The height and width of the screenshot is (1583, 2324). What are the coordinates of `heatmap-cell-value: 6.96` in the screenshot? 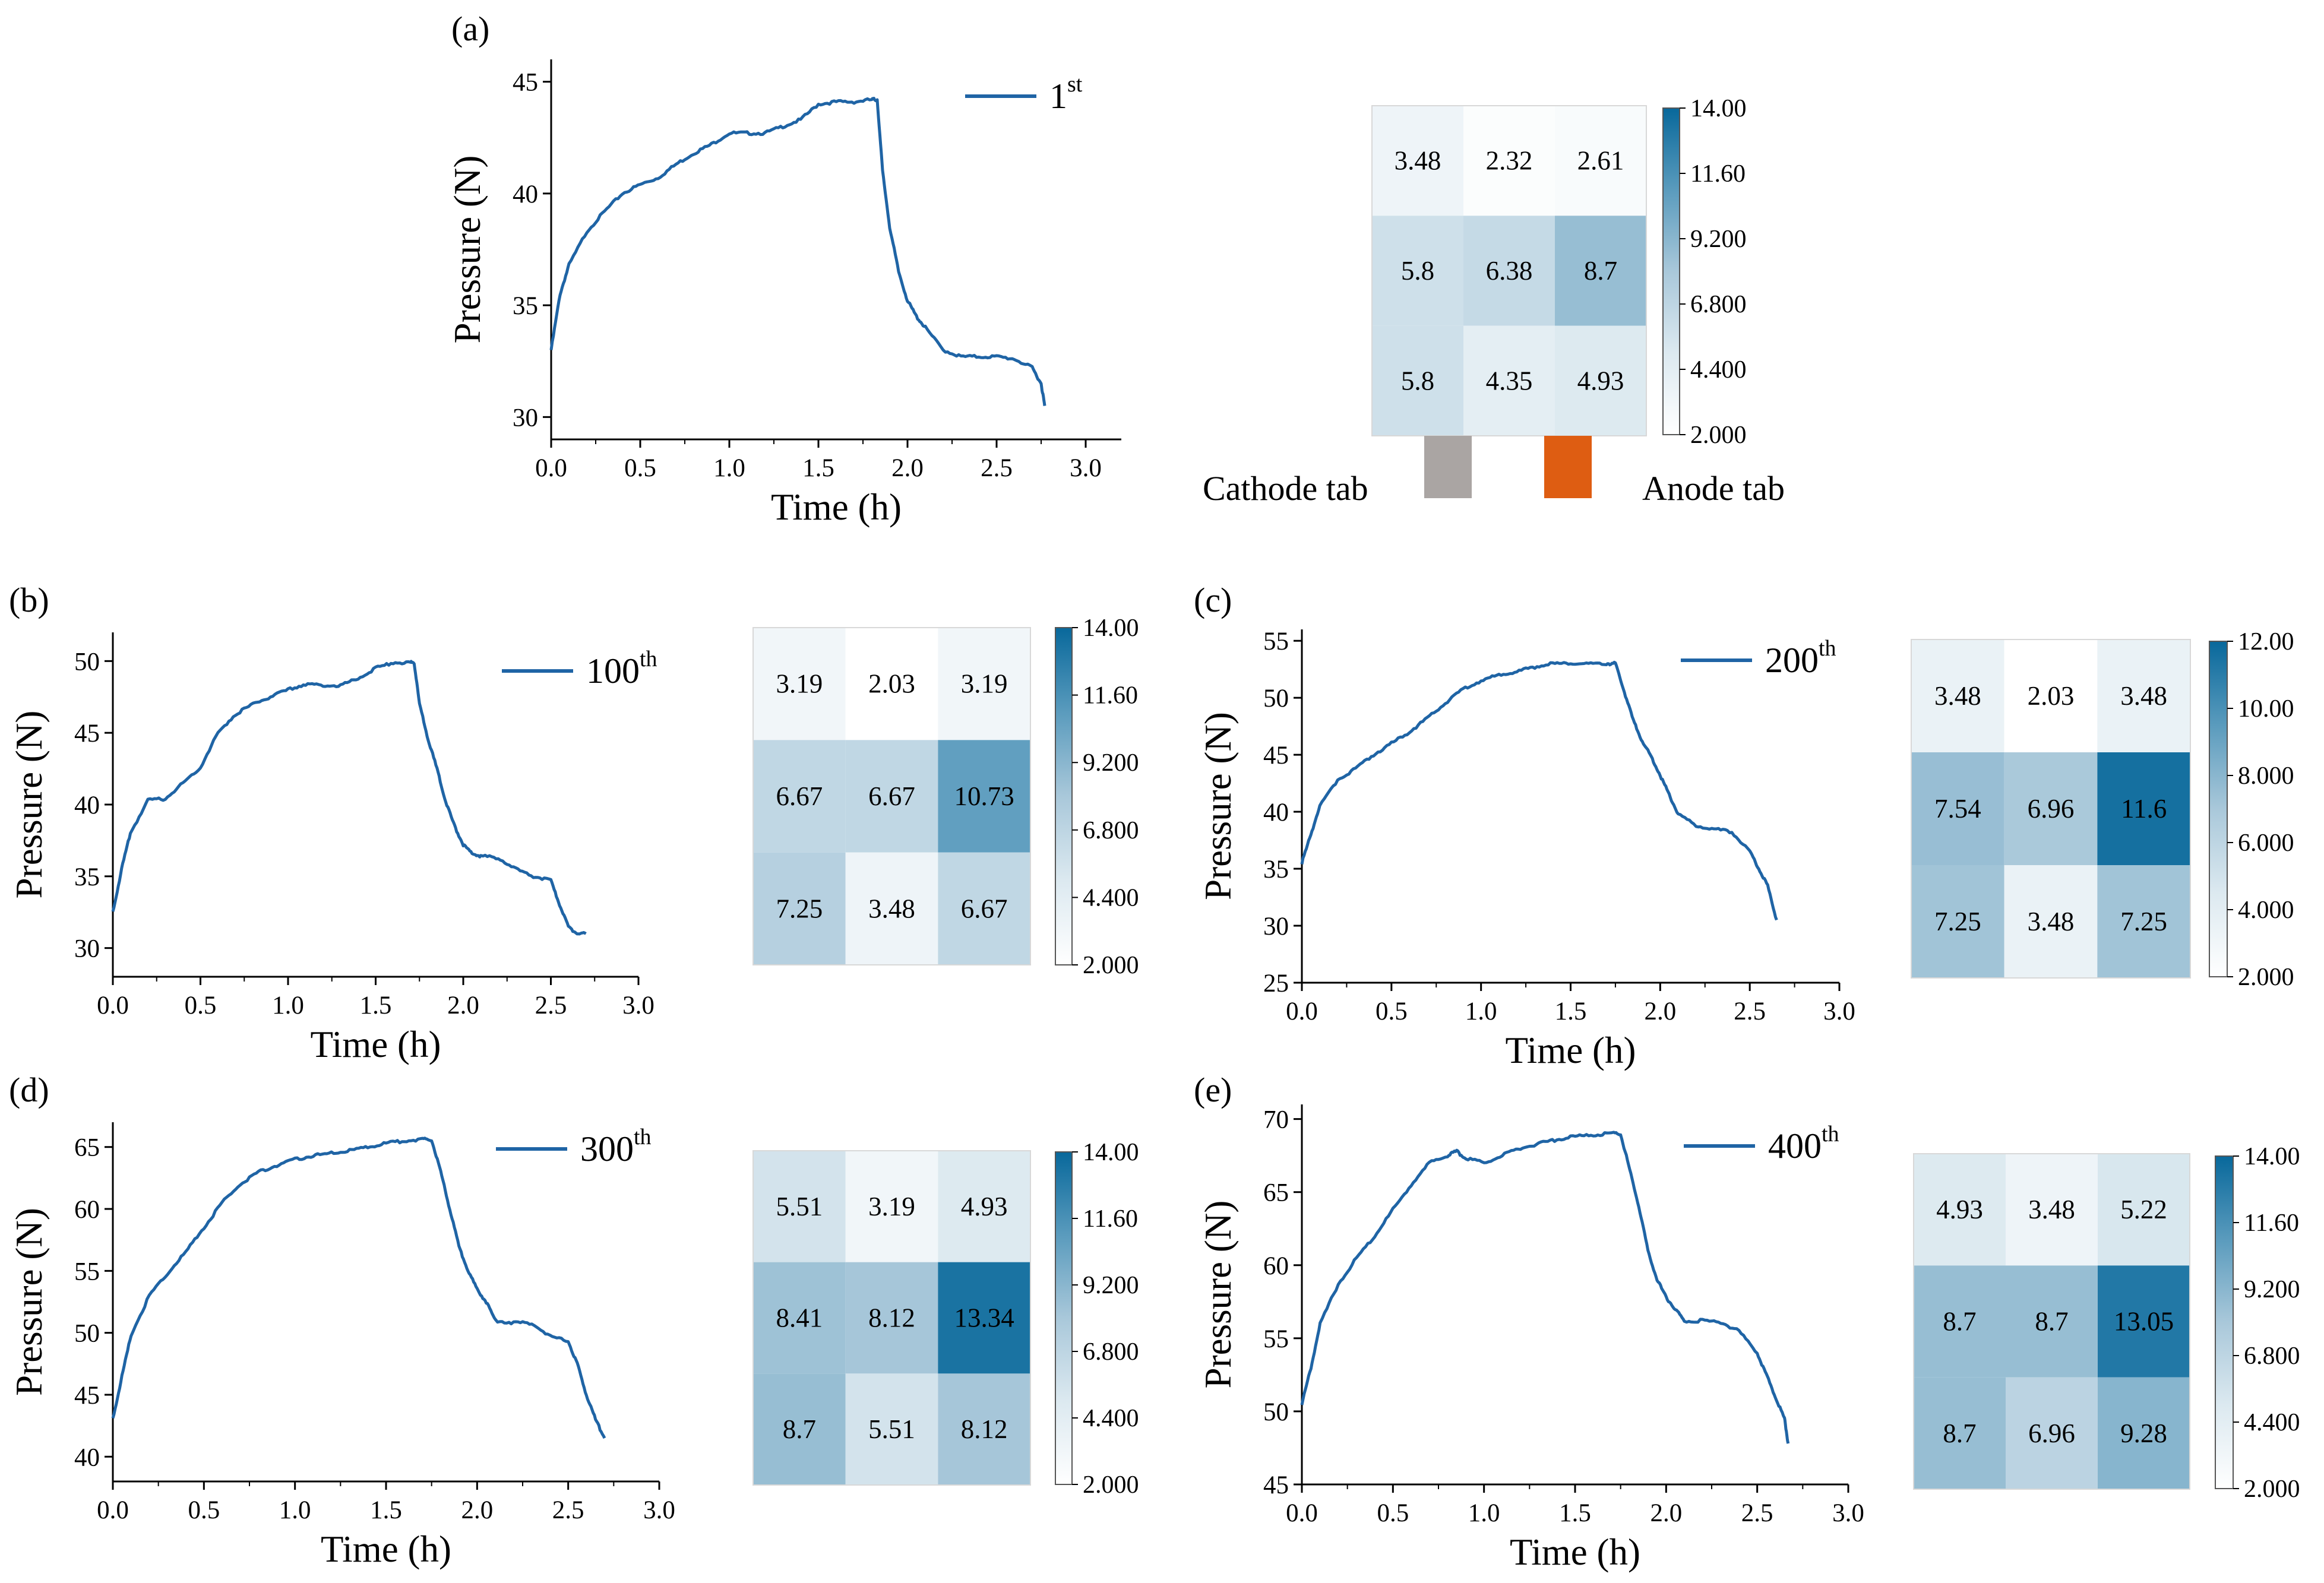 It's located at (2051, 1433).